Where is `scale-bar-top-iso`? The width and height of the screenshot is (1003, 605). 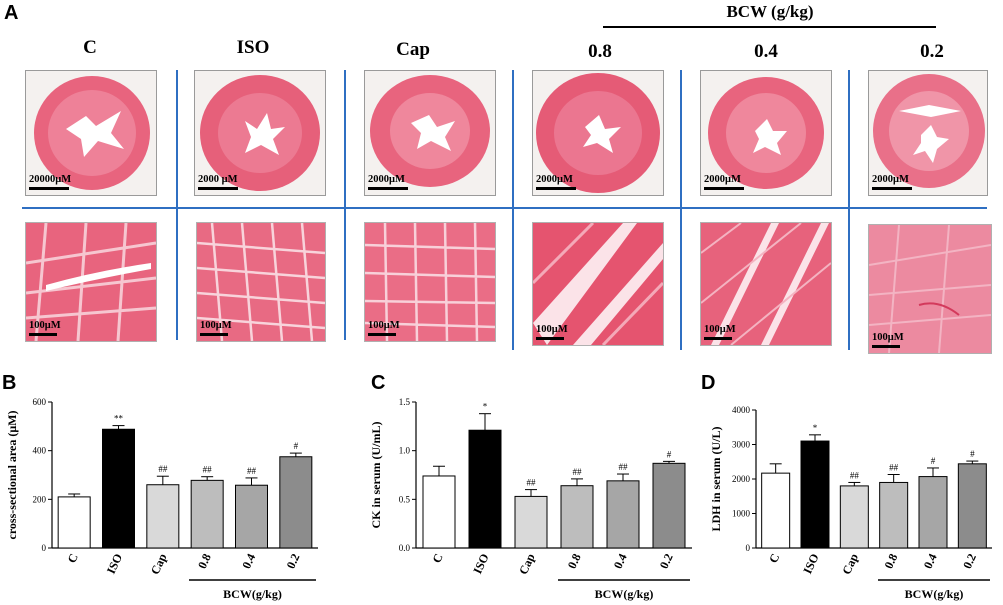 scale-bar-top-iso is located at coordinates (218, 188).